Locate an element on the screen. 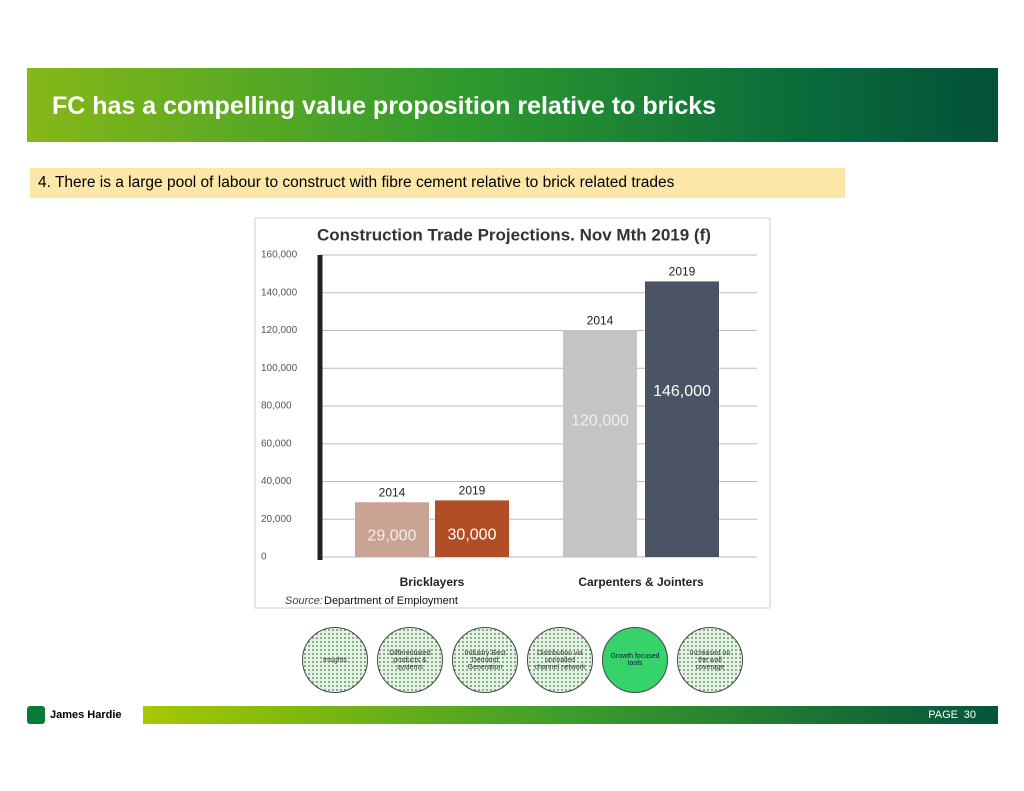 This screenshot has width=1024, height=791. y-tick-label: 80,000 is located at coordinates (276, 406).